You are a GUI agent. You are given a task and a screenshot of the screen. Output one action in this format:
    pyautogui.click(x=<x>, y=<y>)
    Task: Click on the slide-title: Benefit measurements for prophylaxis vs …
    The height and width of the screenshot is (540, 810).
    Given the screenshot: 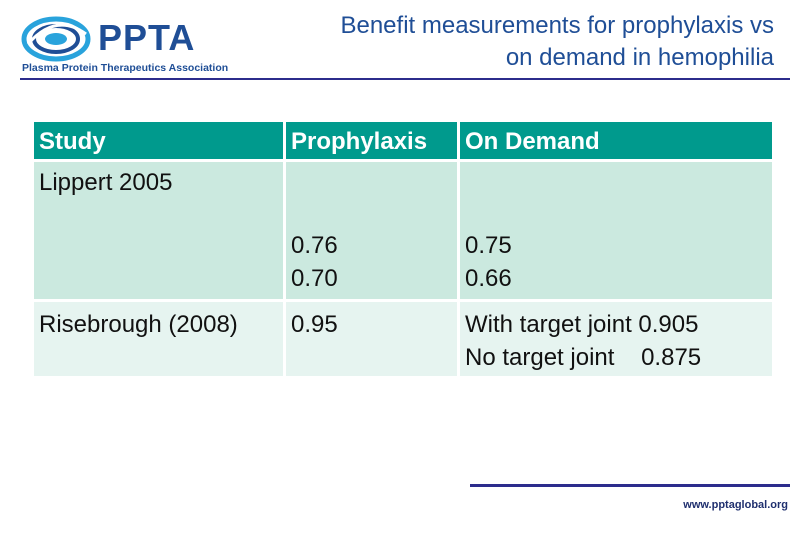 What is the action you would take?
    pyautogui.click(x=504, y=42)
    